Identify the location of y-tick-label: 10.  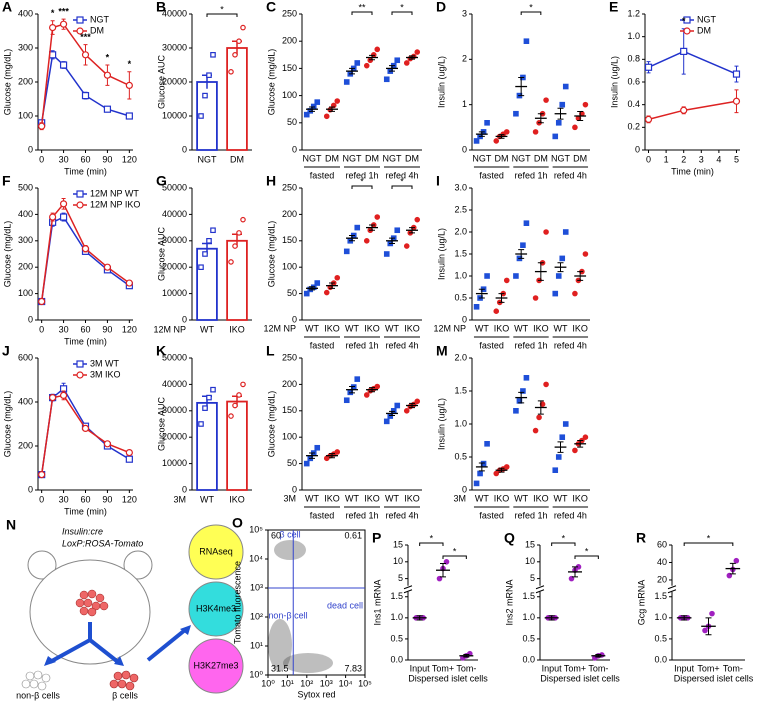
(398, 561).